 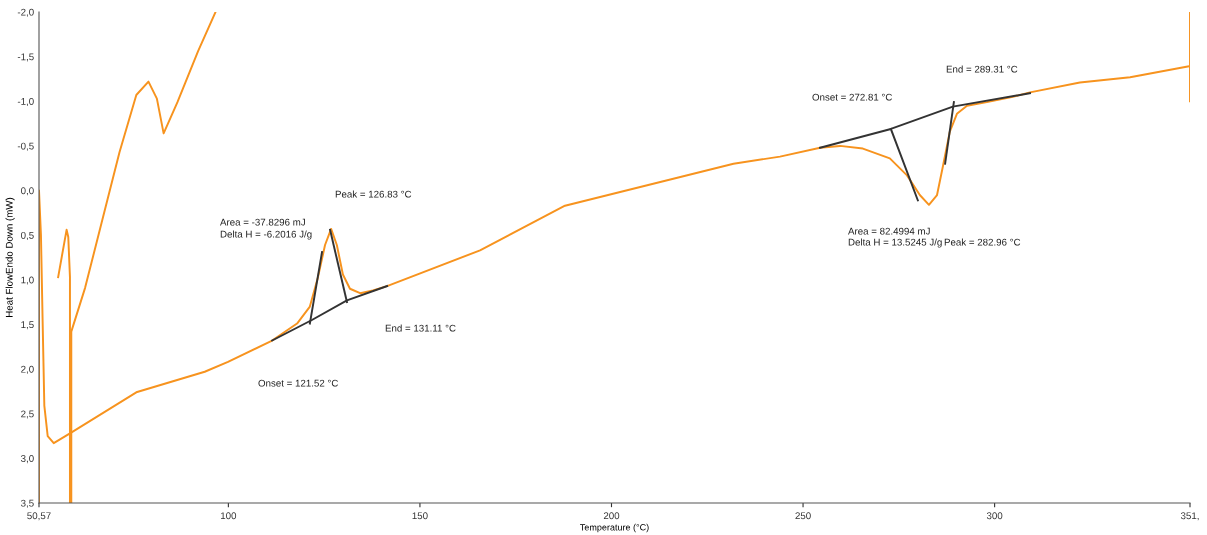 What do you see at coordinates (229, 516) in the screenshot?
I see `x-tick-label: 100` at bounding box center [229, 516].